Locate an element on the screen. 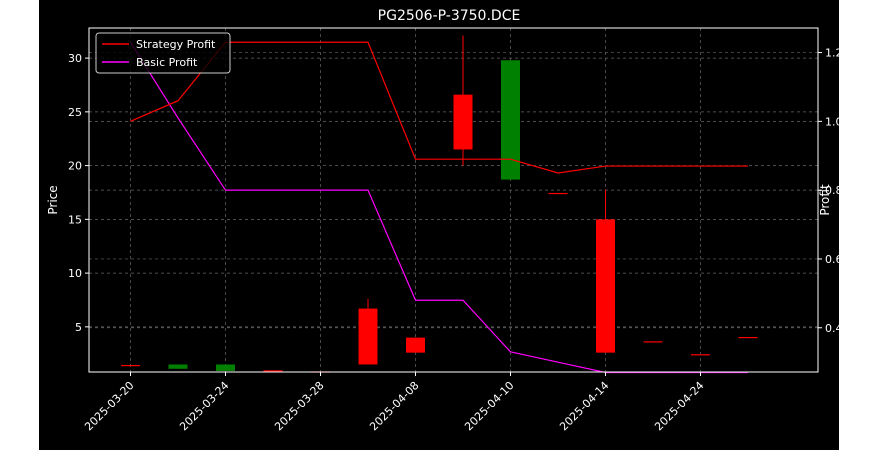 Image resolution: width=878 pixels, height=455 pixels. y-right-tick-label: 0.8 is located at coordinates (832, 190).